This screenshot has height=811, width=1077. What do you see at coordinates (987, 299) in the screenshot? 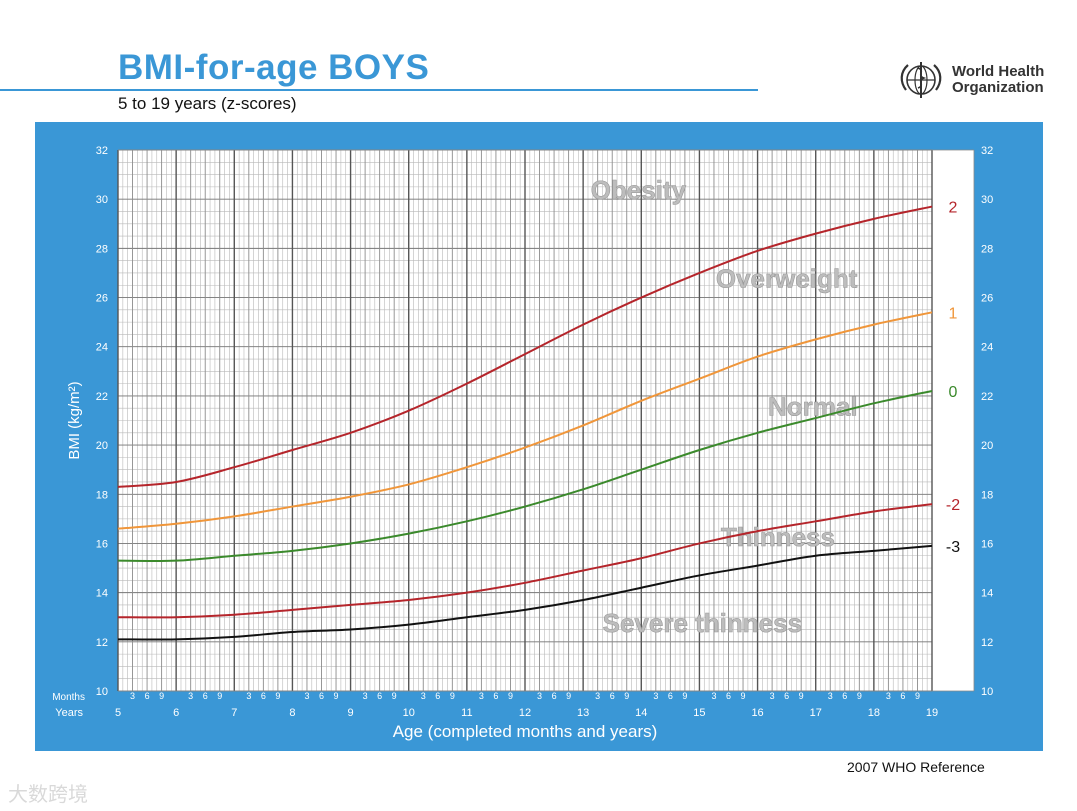
I see `y-tick-label-right: 26` at bounding box center [987, 299].